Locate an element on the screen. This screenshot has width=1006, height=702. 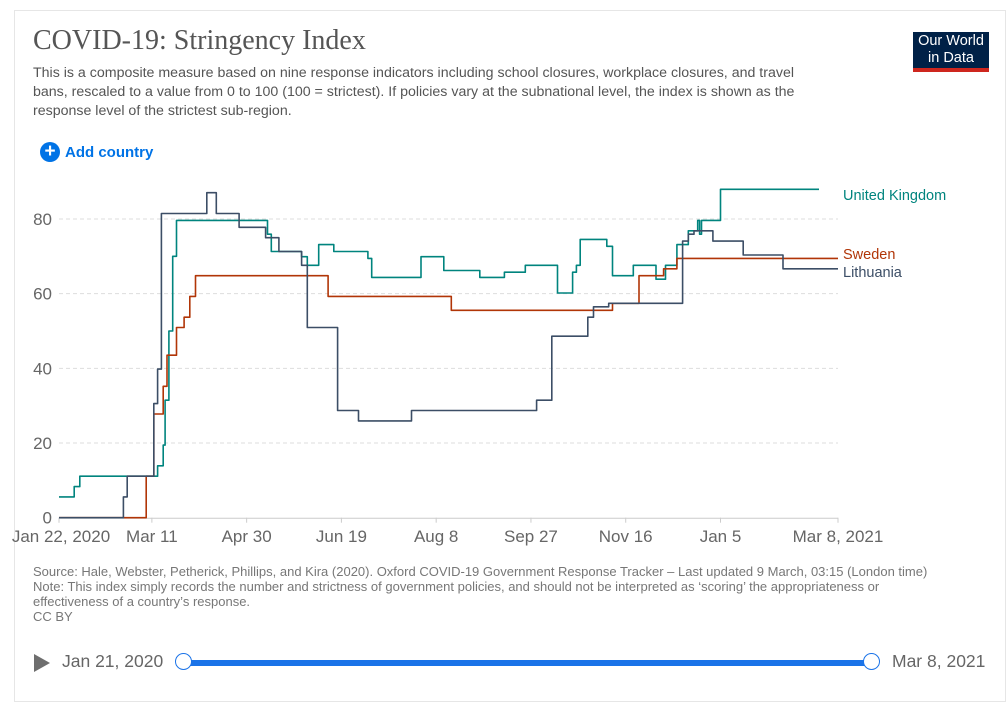
add-country-button: + Add country is located at coordinates (96, 152).